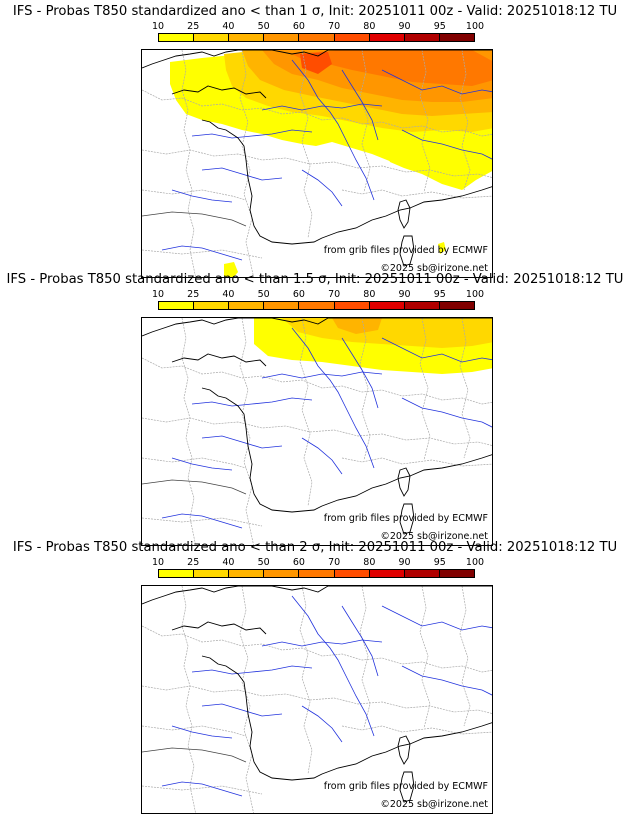 This screenshot has height=828, width=630. What do you see at coordinates (439, 26) in the screenshot?
I see `scale-tick-label: 95` at bounding box center [439, 26].